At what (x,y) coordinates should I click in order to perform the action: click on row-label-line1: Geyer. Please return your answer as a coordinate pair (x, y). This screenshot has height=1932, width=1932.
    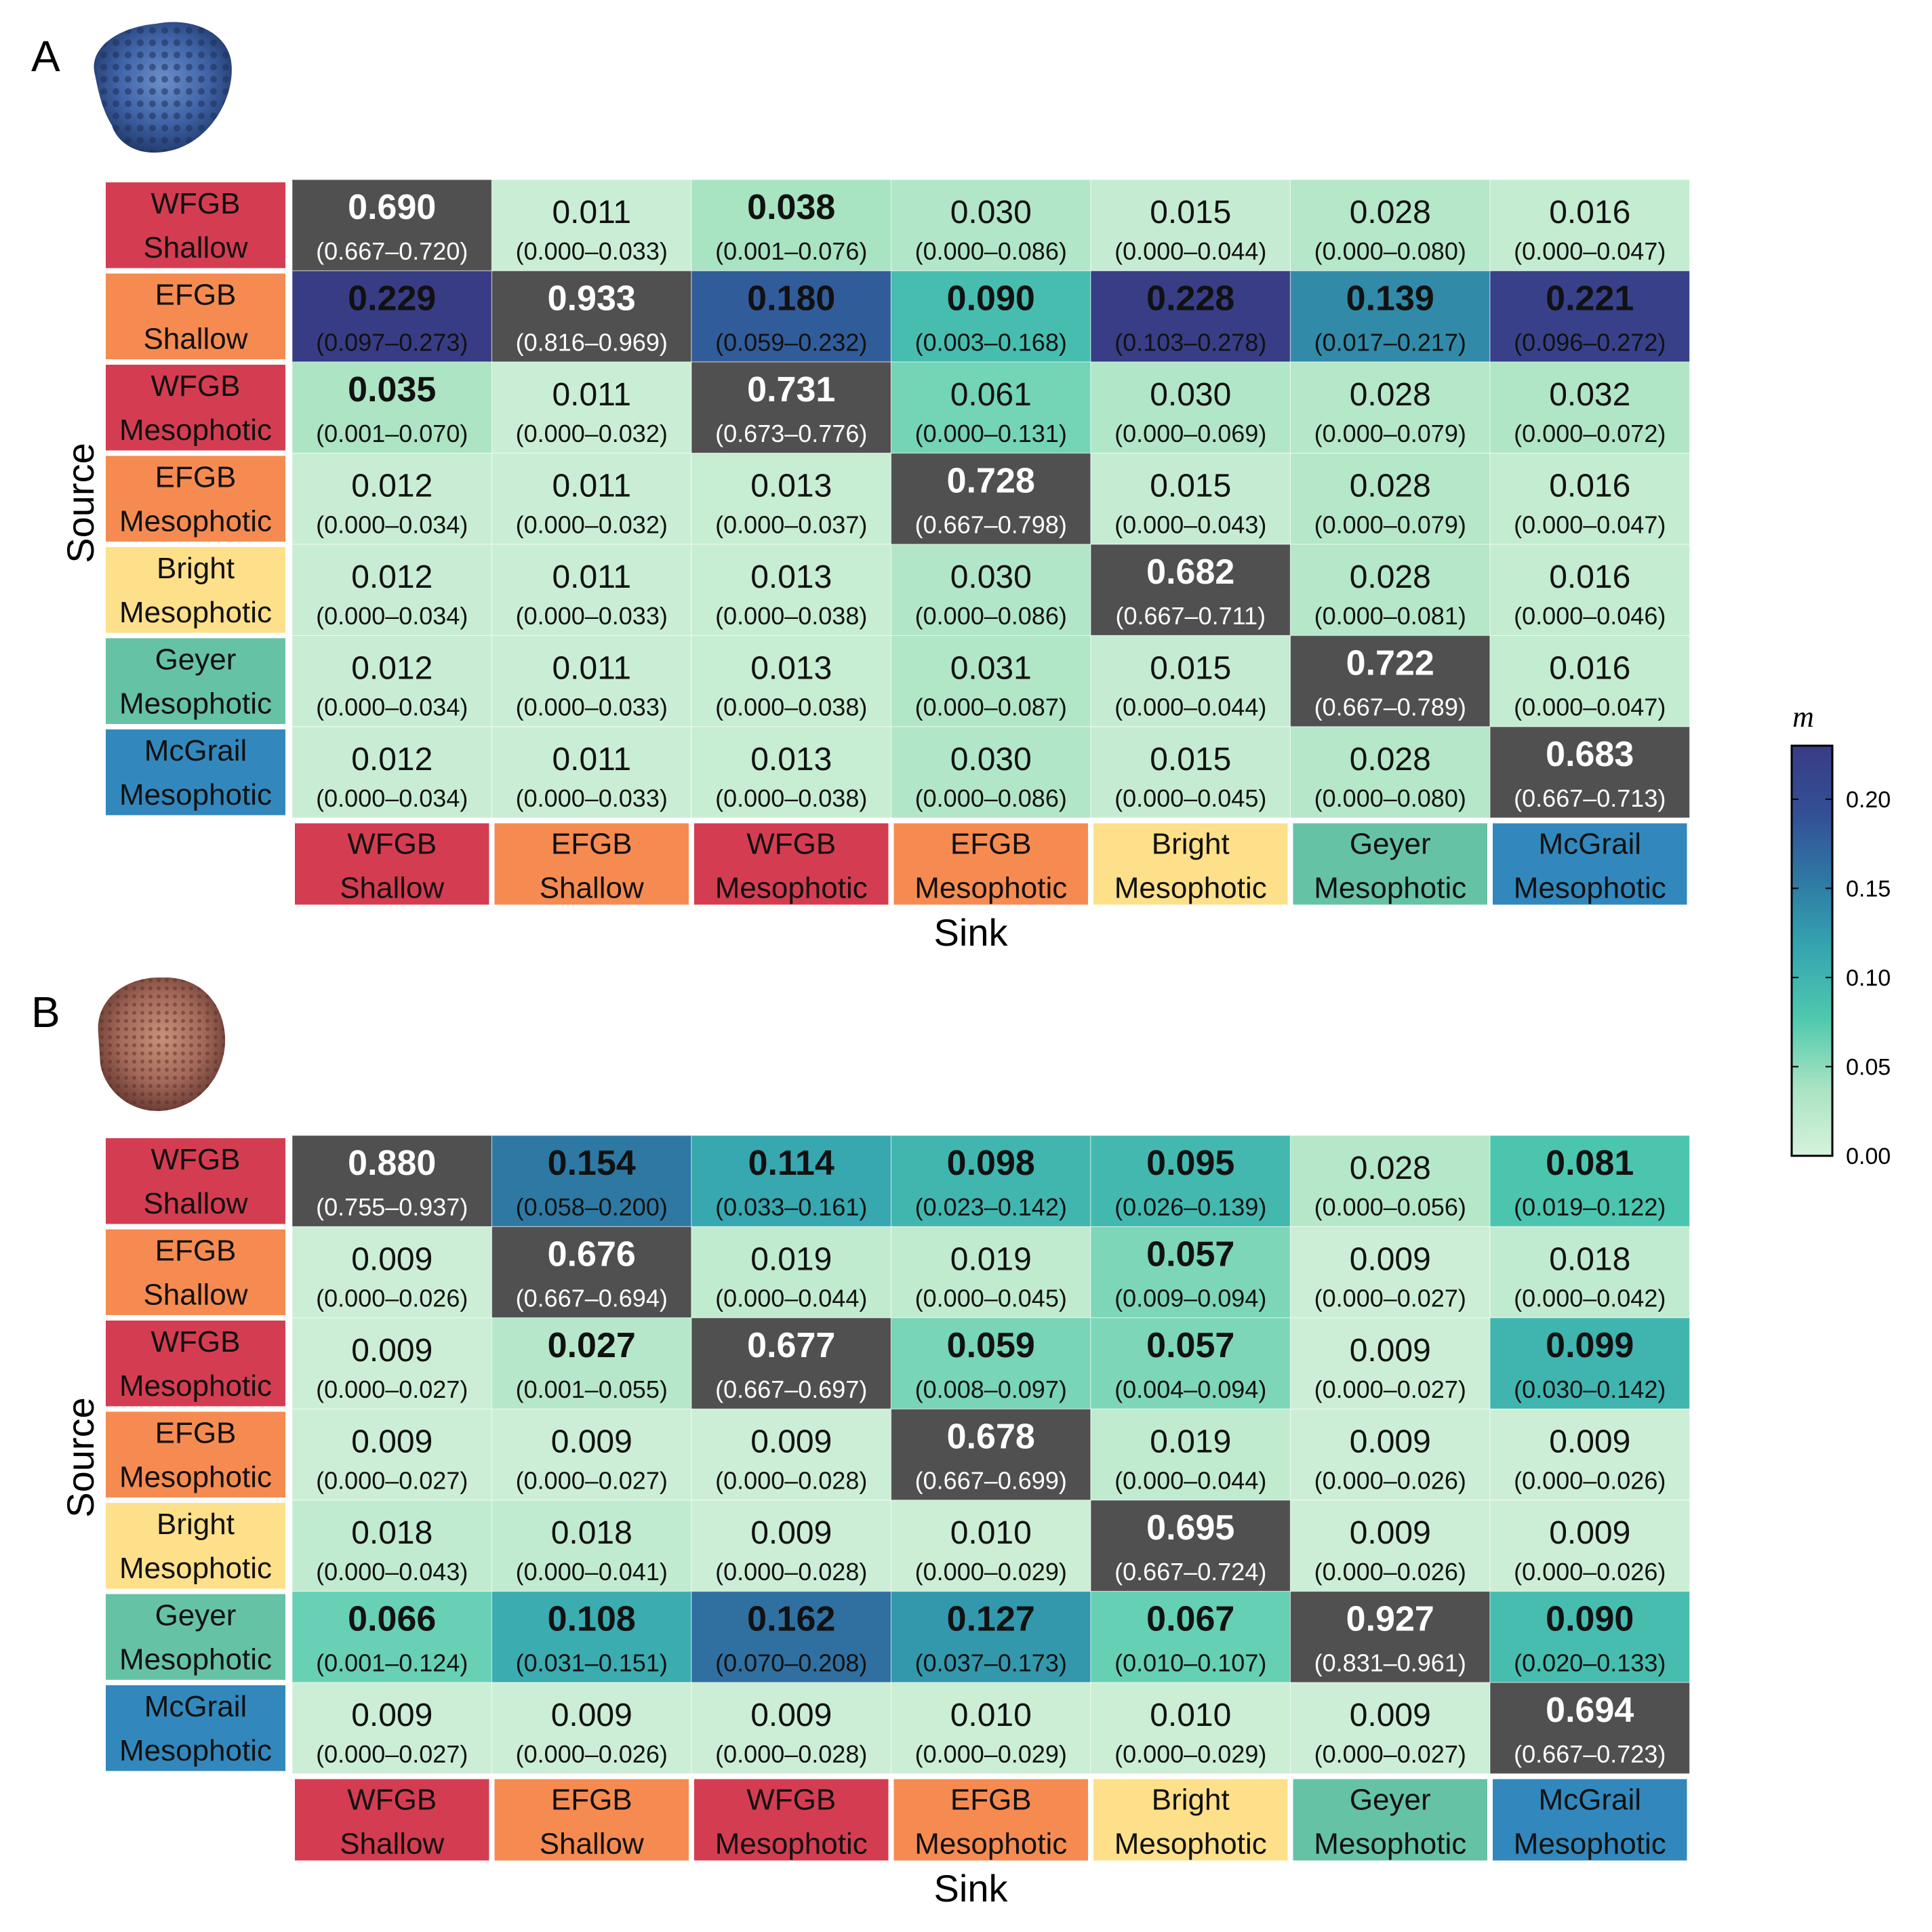
    Looking at the image, I should click on (196, 1615).